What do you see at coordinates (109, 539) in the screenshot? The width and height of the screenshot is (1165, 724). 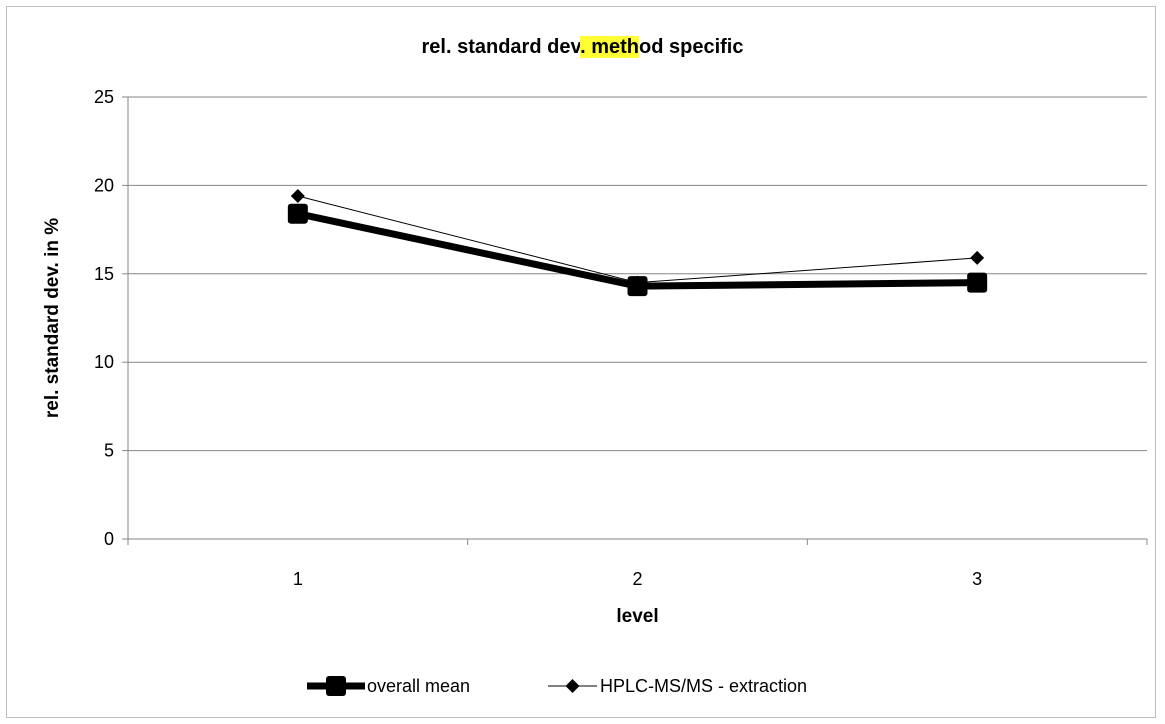 I see `y-tick-label-0: 0` at bounding box center [109, 539].